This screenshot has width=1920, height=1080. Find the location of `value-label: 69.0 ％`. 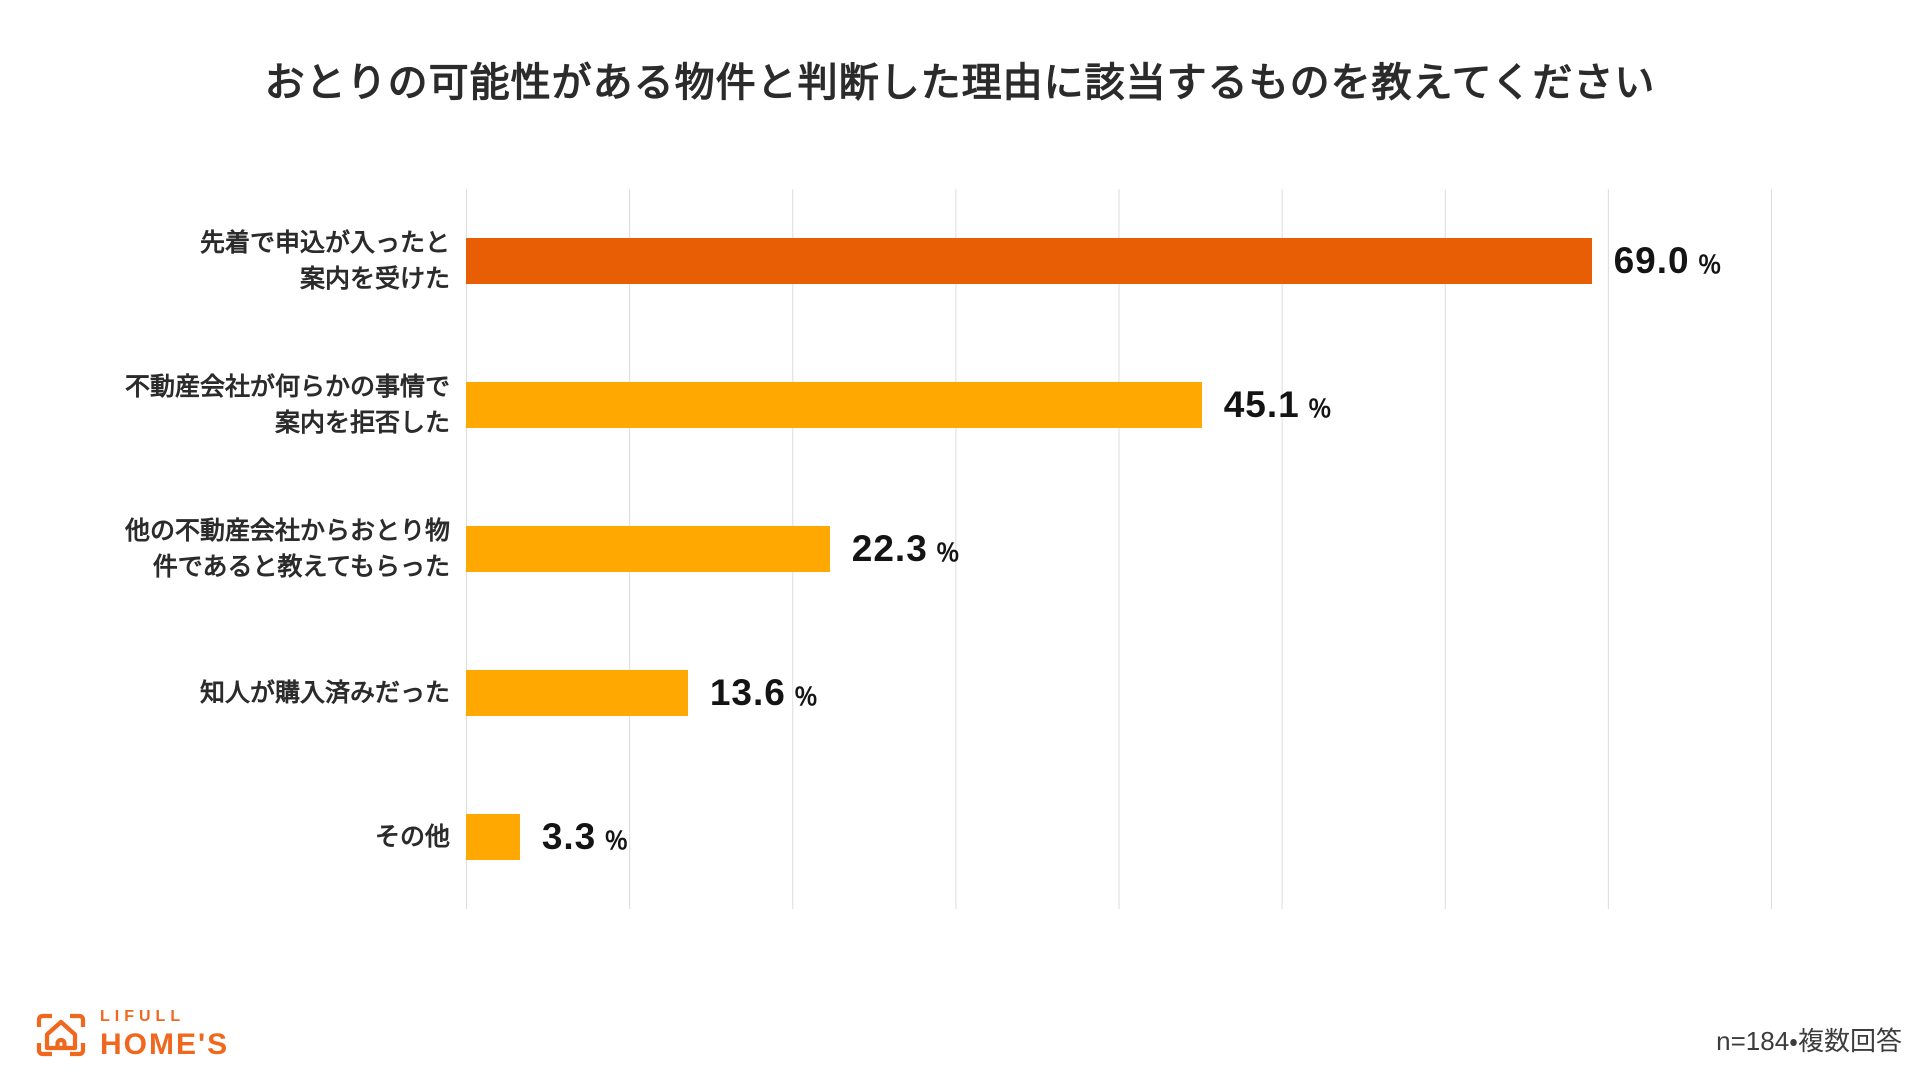

value-label: 69.0 ％ is located at coordinates (1668, 261).